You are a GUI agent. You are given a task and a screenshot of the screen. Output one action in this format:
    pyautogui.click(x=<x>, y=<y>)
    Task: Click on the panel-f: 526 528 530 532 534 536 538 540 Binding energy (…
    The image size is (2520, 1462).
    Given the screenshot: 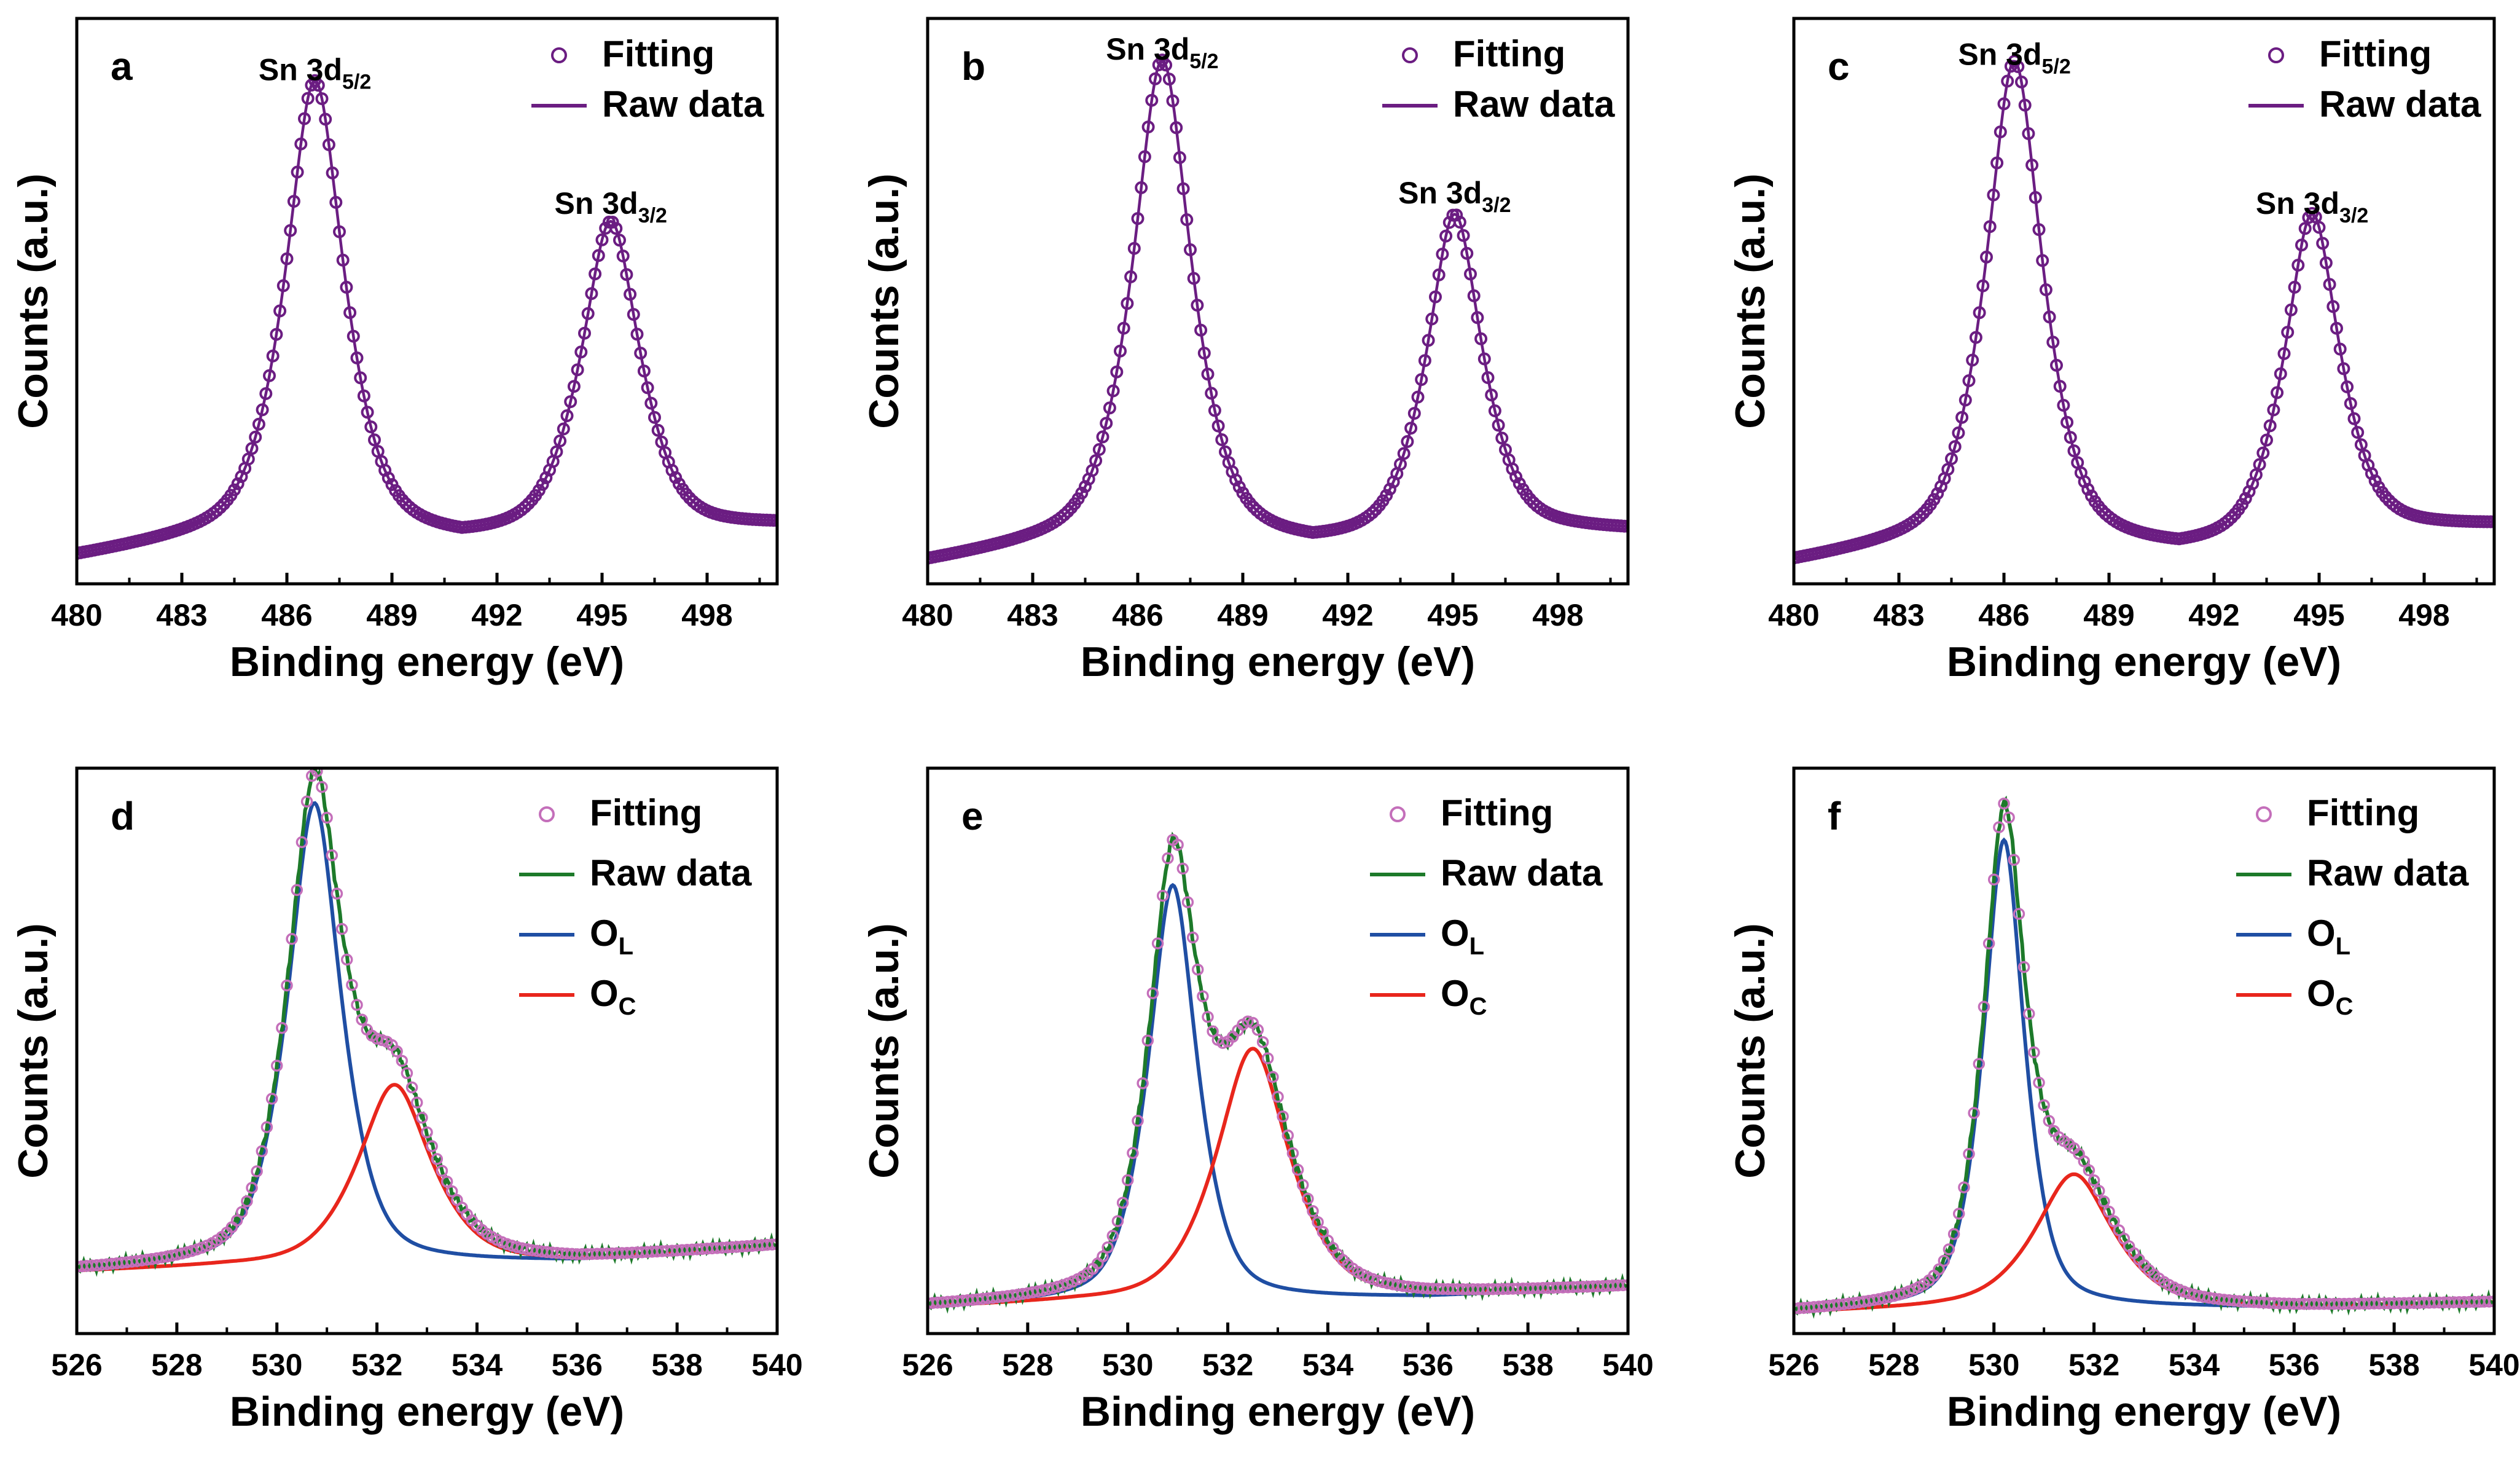 What is the action you would take?
    pyautogui.click(x=2123, y=1100)
    